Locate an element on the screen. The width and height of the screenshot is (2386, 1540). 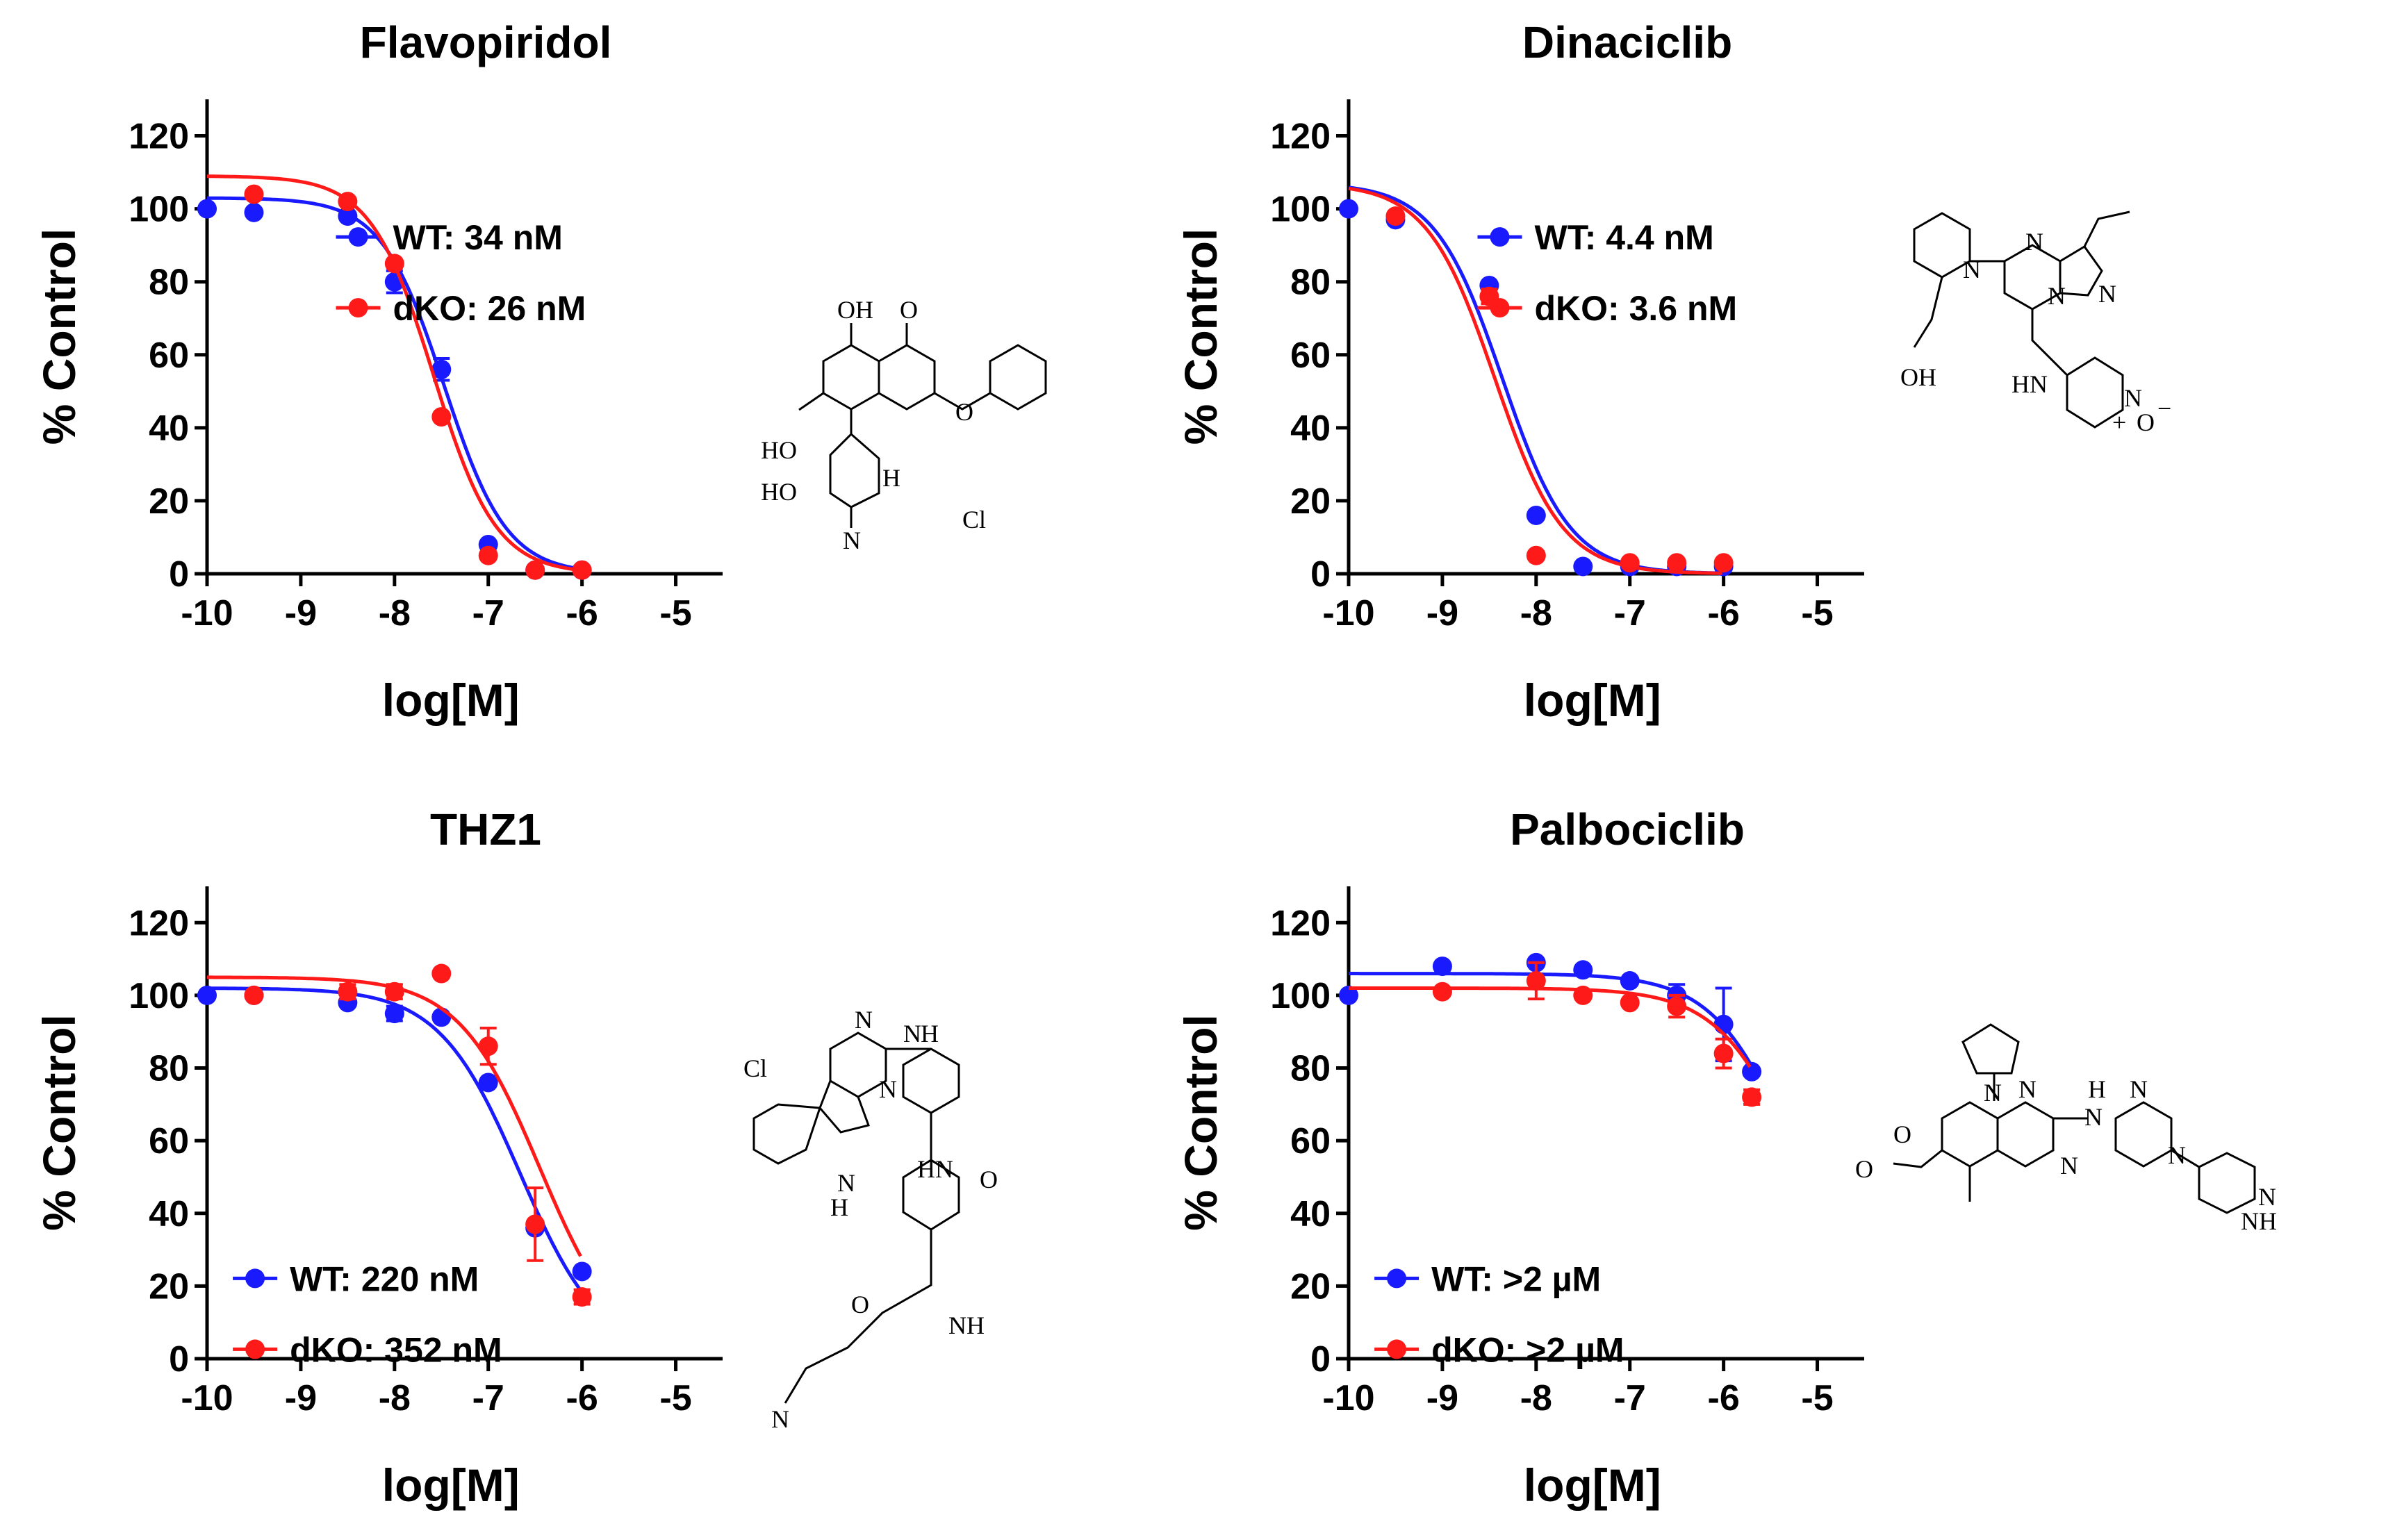
legend-entry-wt: WT: 34 nM is located at coordinates (449, 237).